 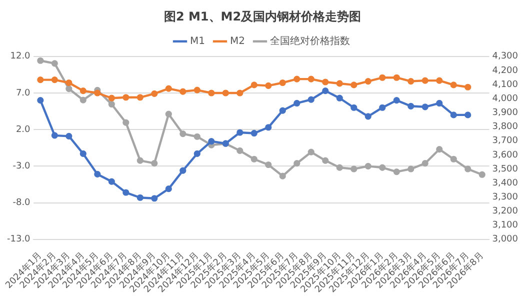 I want to click on y-tick-label: 2.0, so click(x=23, y=129).